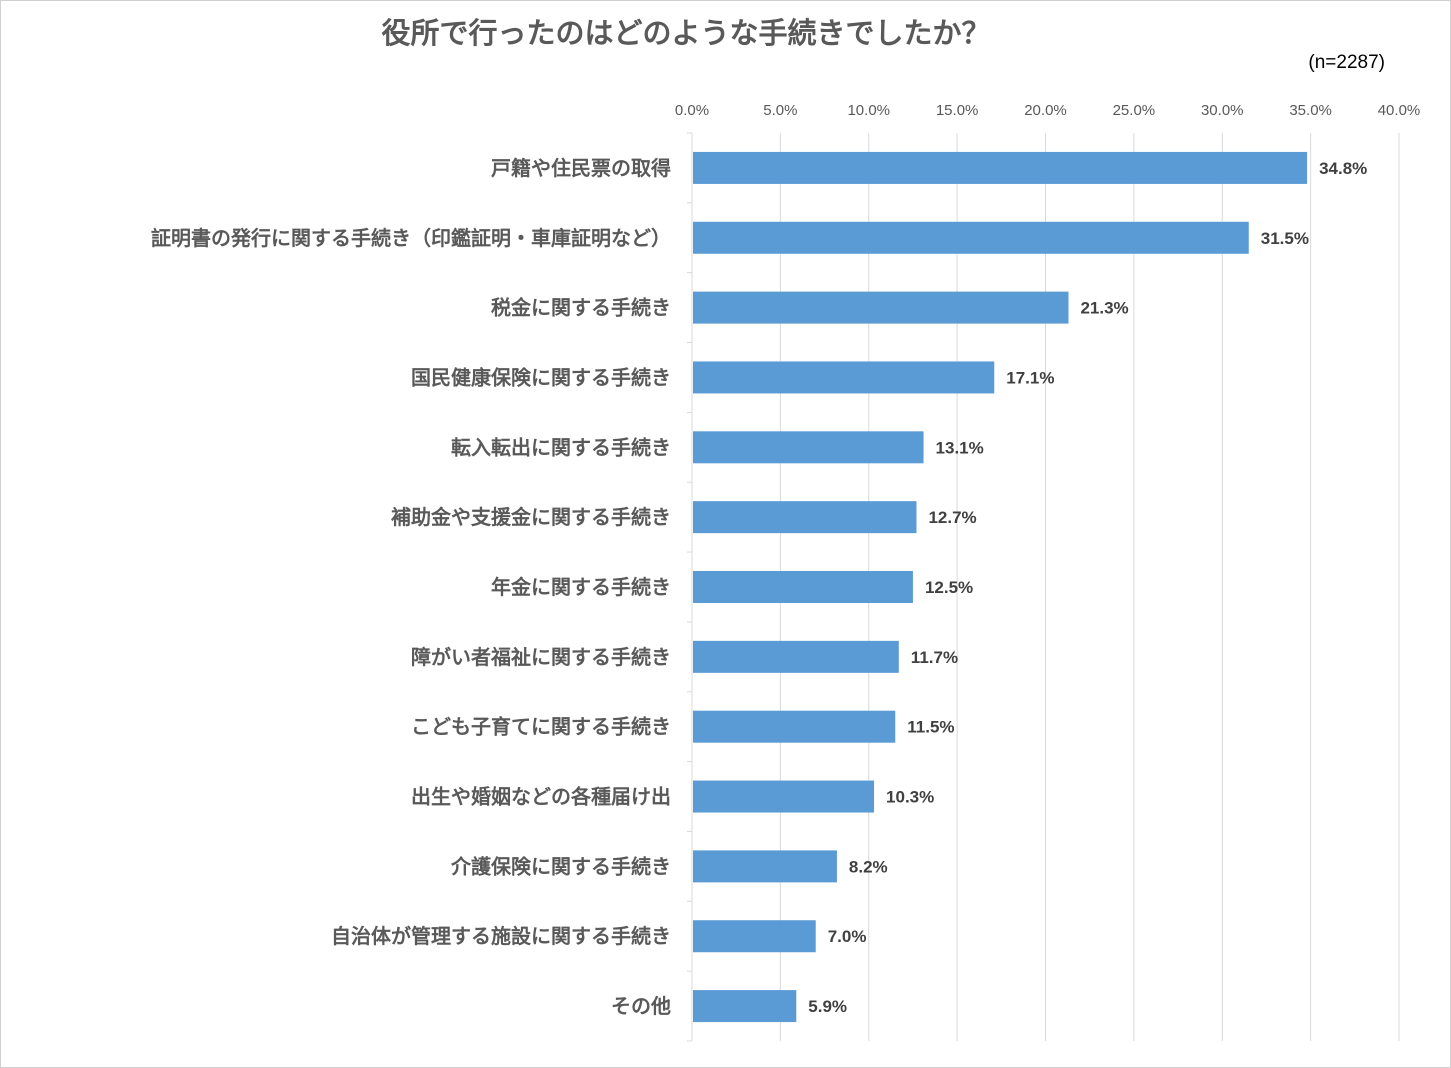  I want to click on x-tick-label: 15.0%, so click(957, 110).